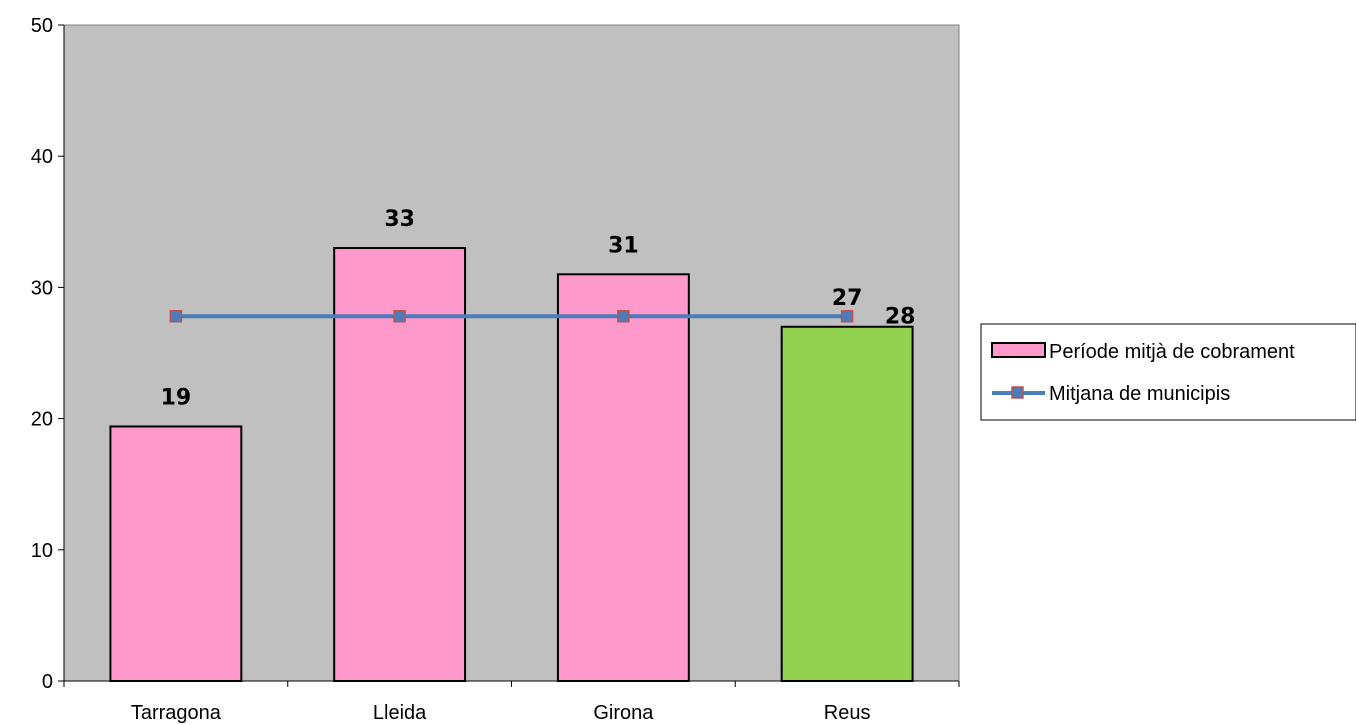 The height and width of the screenshot is (724, 1356). I want to click on y-tick-label: 10, so click(42, 551).